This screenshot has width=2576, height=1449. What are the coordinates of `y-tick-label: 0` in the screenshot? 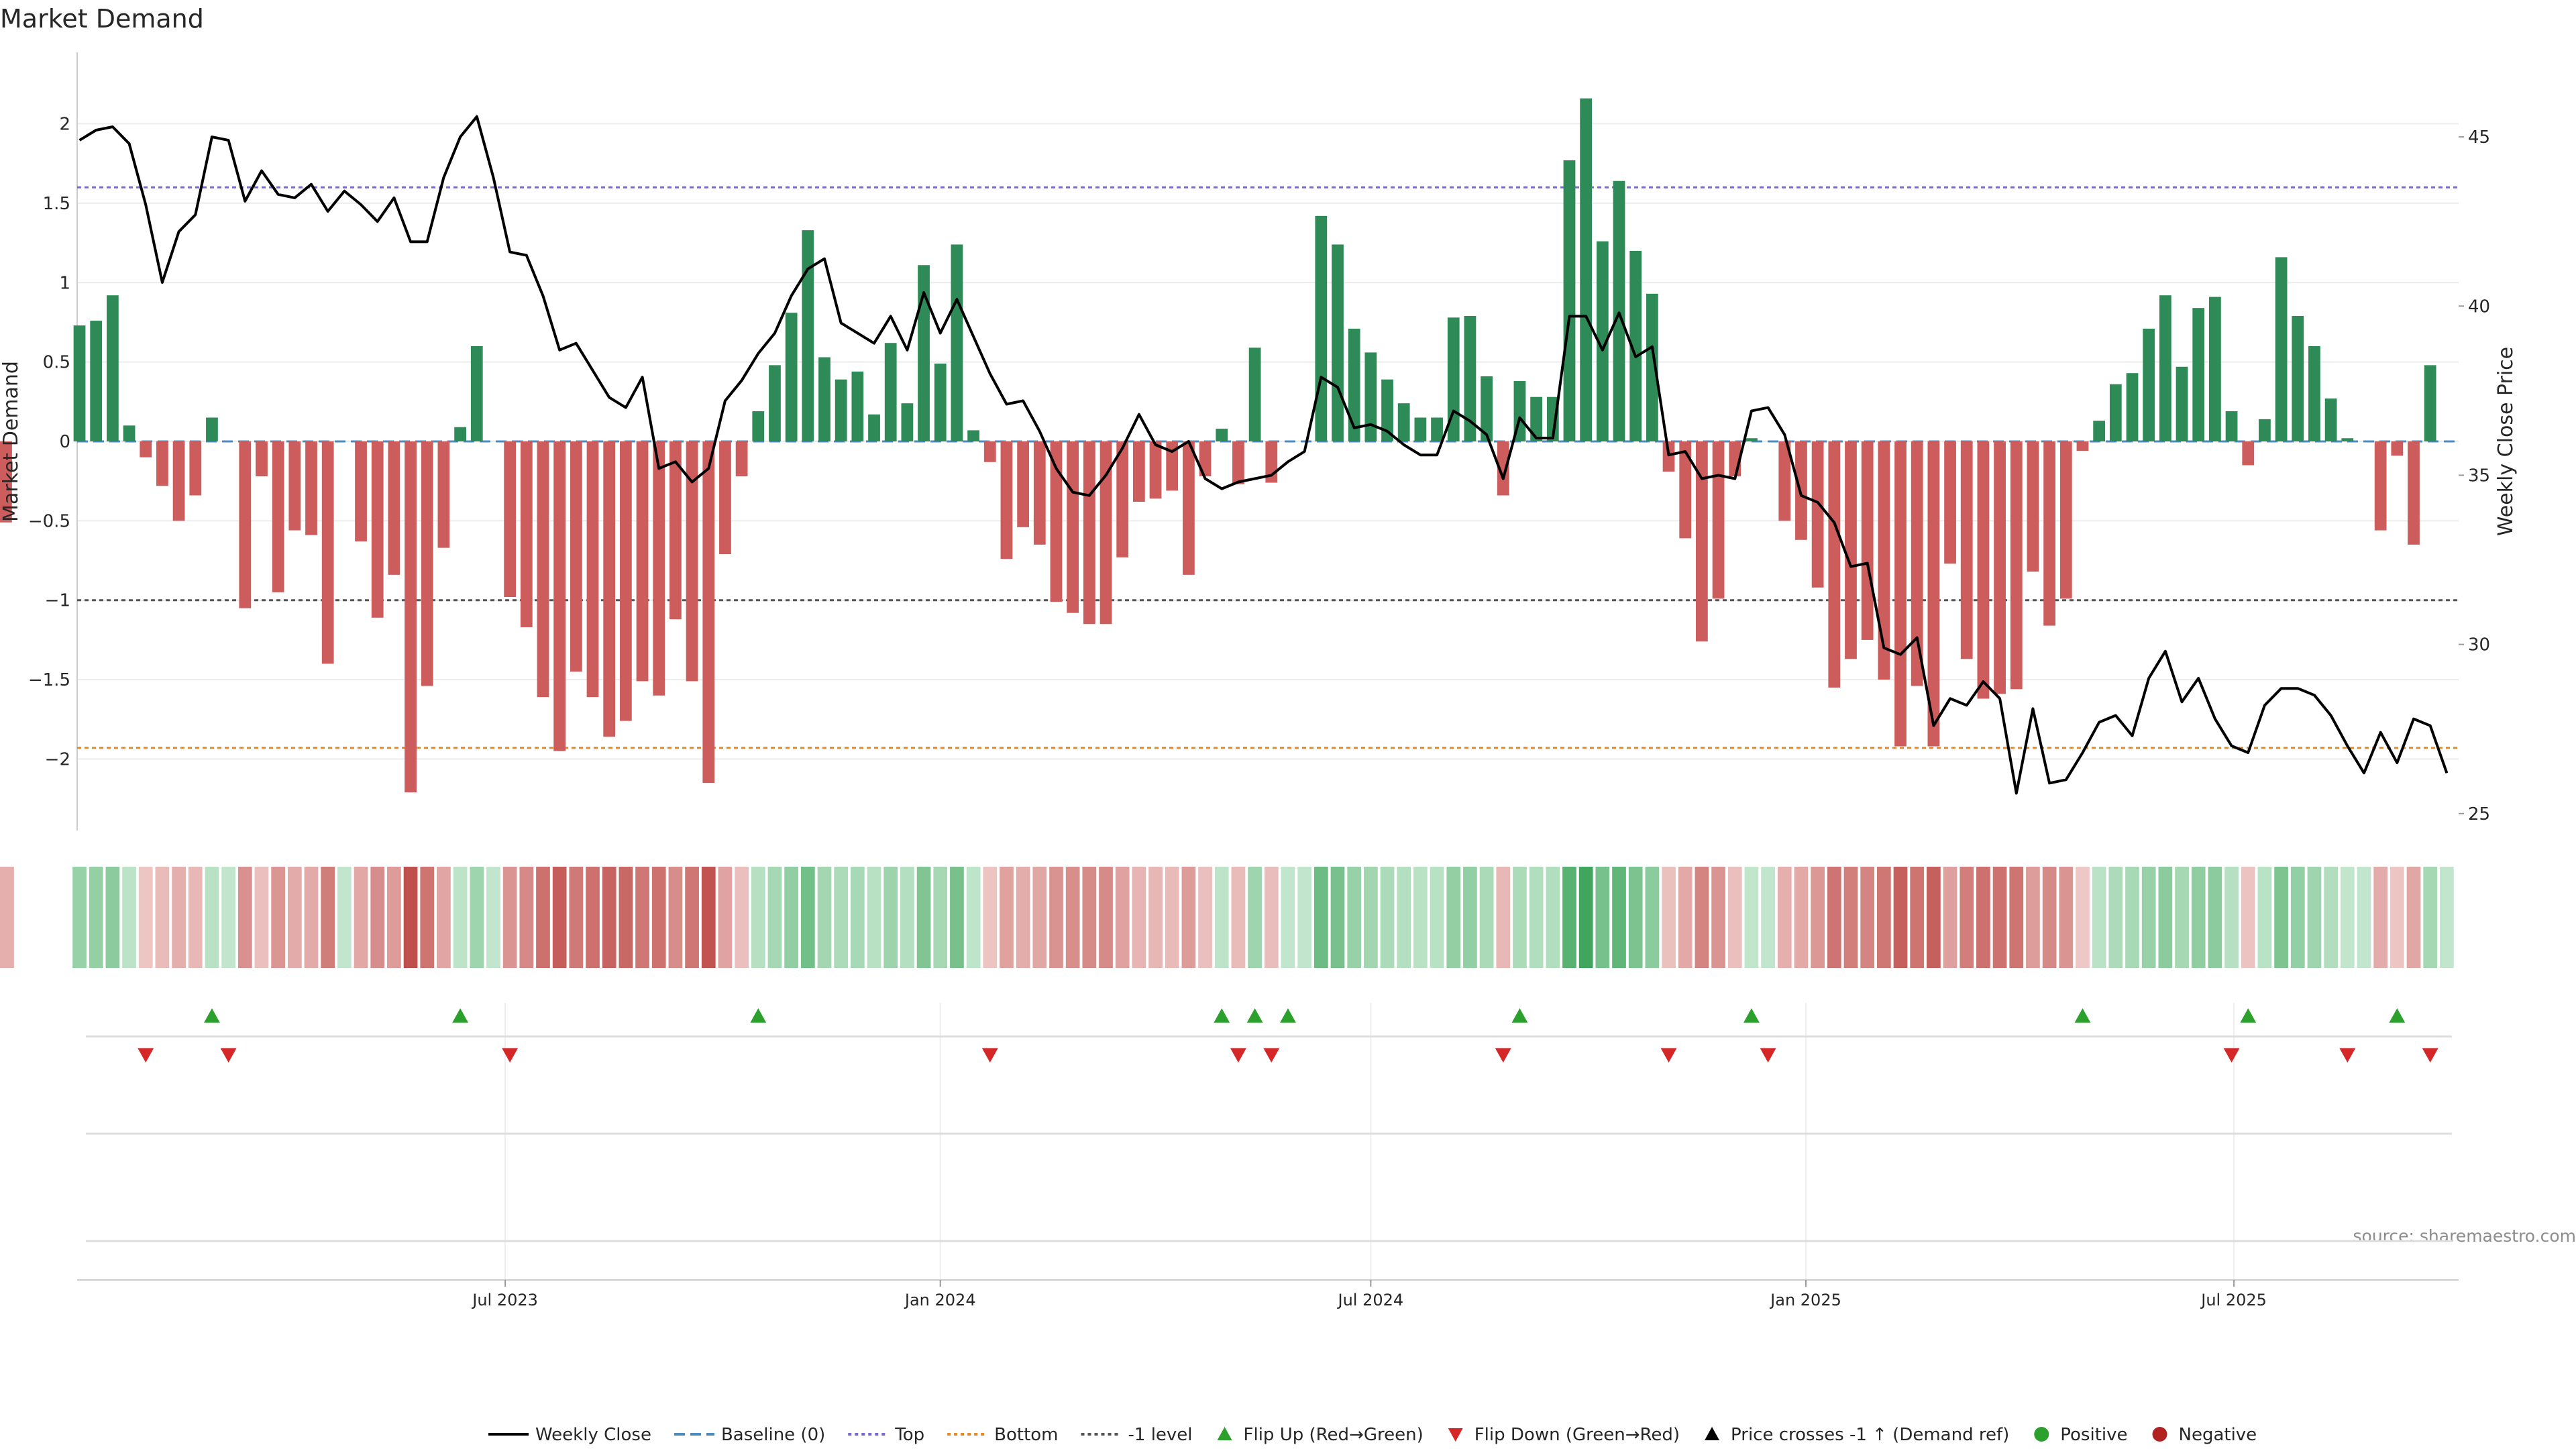 It's located at (64, 442).